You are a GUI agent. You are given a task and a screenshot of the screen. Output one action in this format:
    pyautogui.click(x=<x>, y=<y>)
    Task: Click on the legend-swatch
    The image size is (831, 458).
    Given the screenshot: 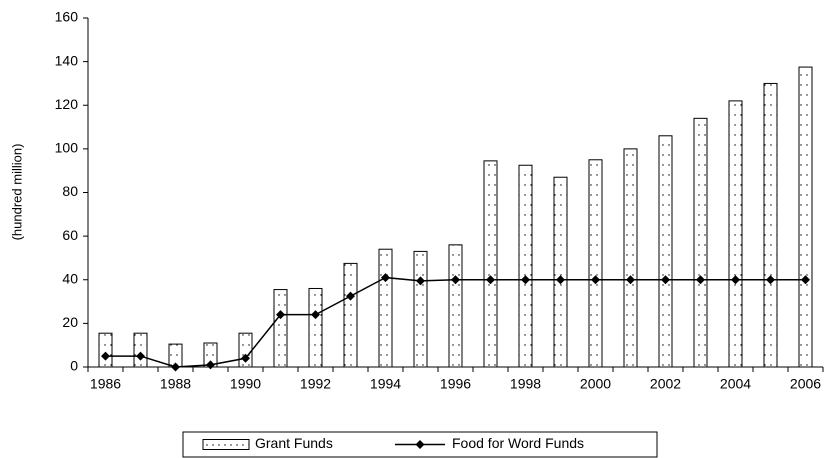 What is the action you would take?
    pyautogui.click(x=226, y=444)
    